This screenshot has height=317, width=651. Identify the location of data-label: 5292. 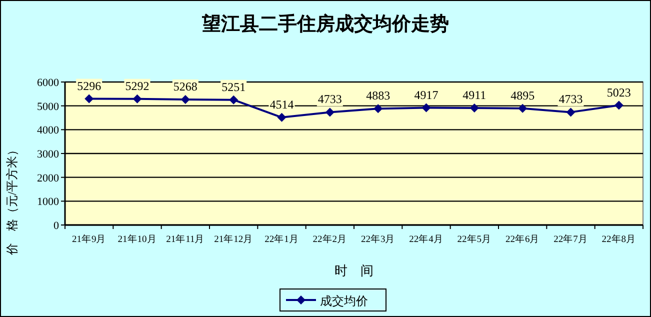
(137, 85).